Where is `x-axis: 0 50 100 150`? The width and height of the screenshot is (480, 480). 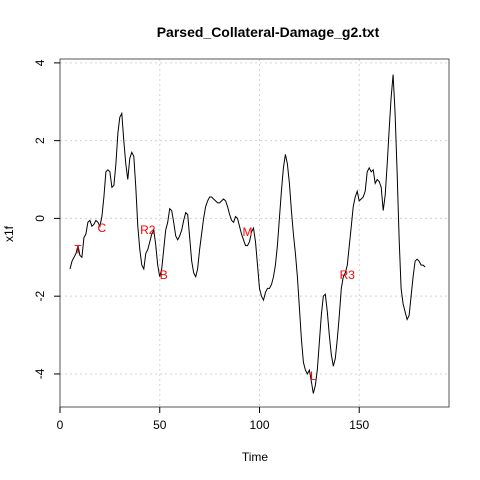
x-axis: 0 50 100 150 is located at coordinates (213, 419).